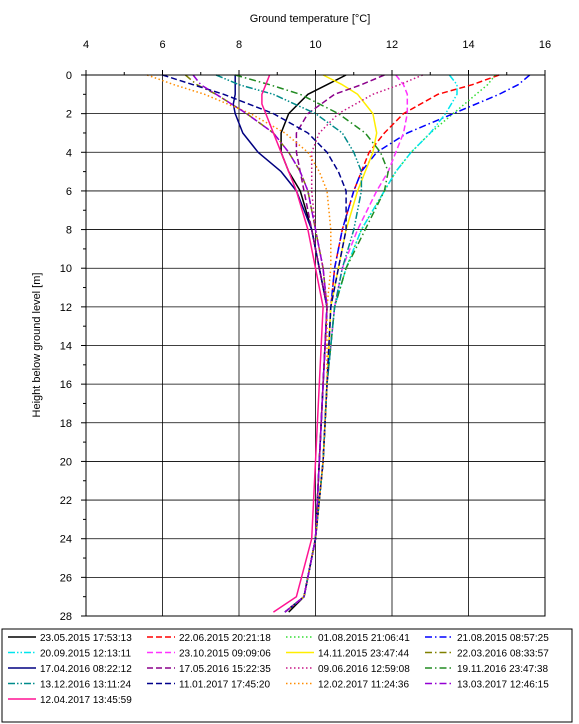  Describe the element at coordinates (239, 45) in the screenshot. I see `x-tick-label: 8` at that location.